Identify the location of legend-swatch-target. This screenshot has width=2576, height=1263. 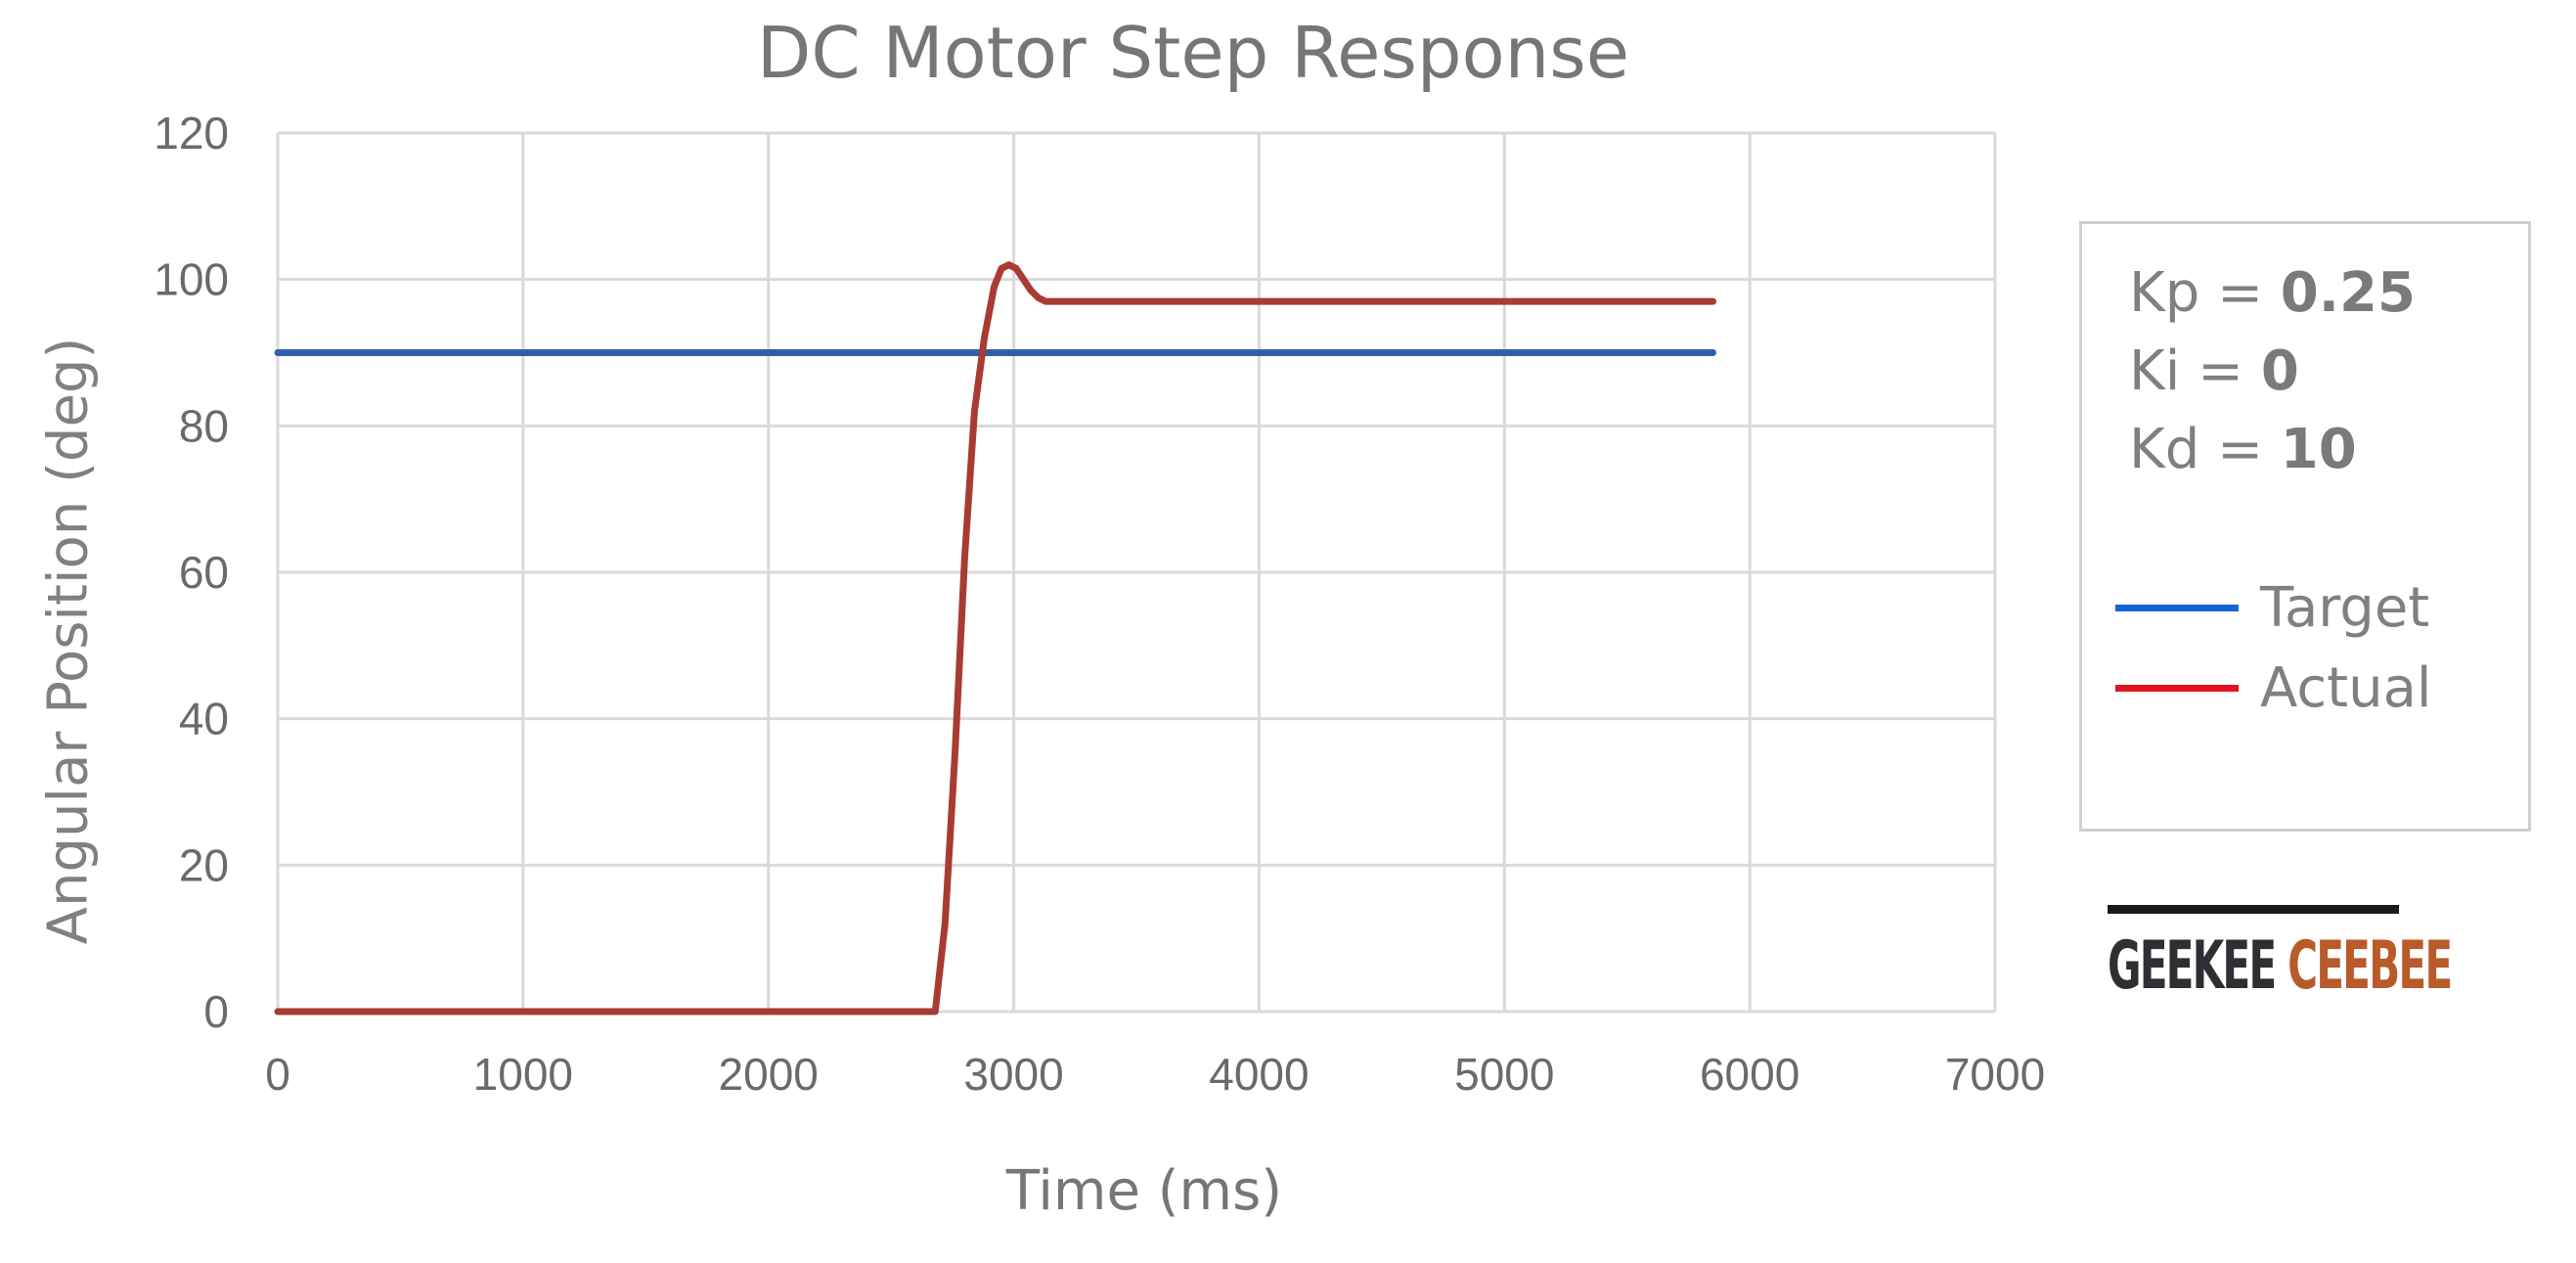
(2177, 607).